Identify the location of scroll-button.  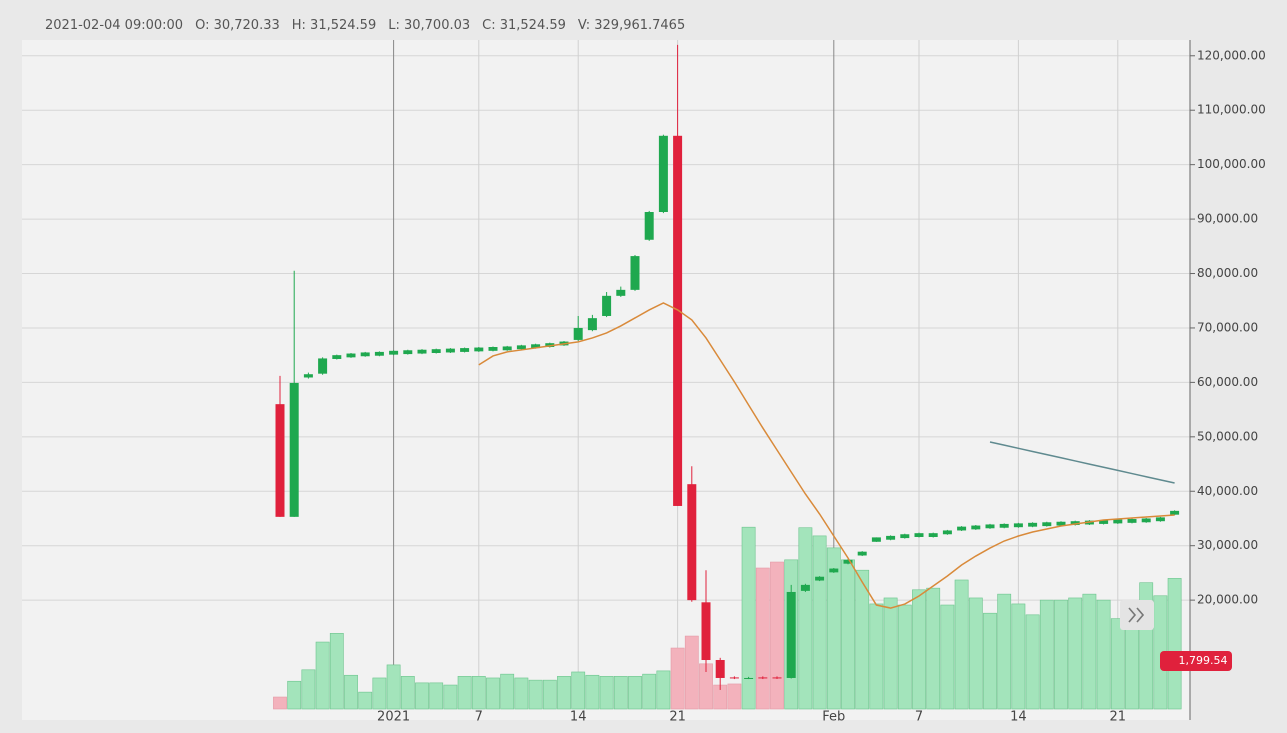
(1137, 615).